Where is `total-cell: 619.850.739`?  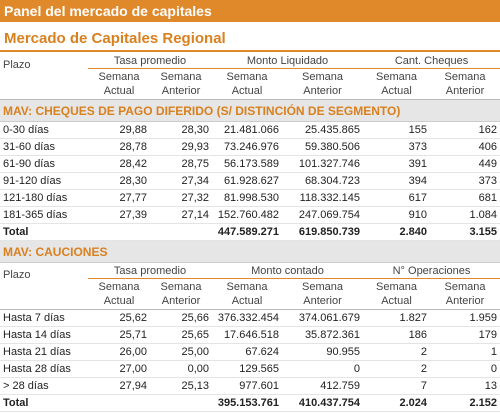
total-cell: 619.850.739 is located at coordinates (322, 232).